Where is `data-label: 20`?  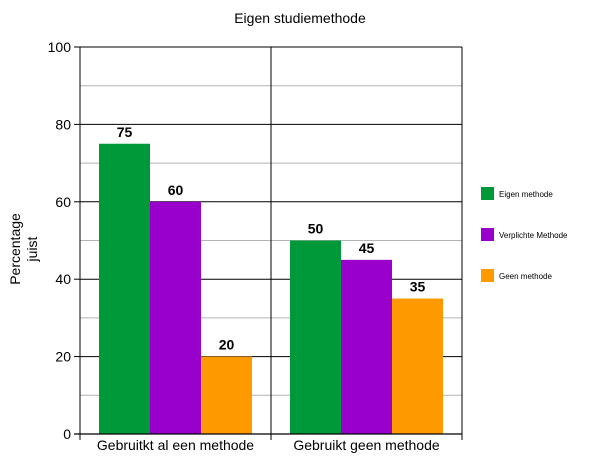 data-label: 20 is located at coordinates (227, 345).